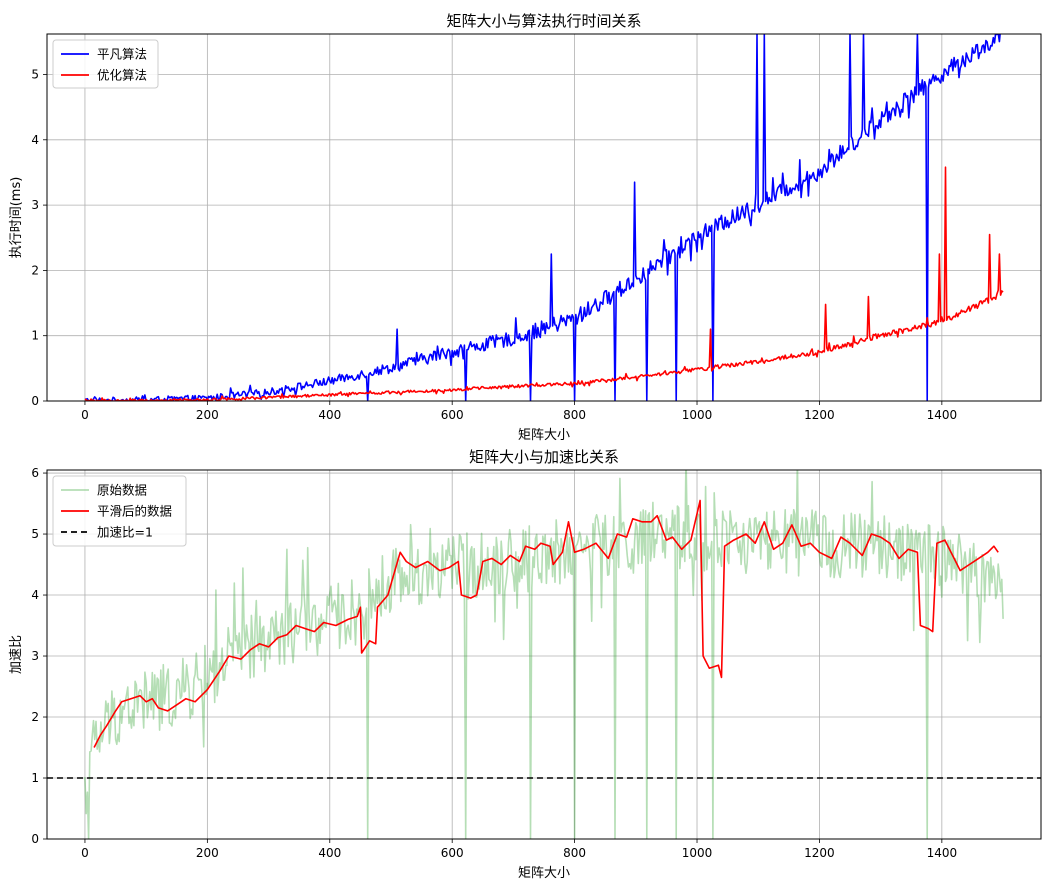 Image resolution: width=1054 pixels, height=888 pixels. I want to click on legend-entry-label: 平凡算法, so click(122, 54).